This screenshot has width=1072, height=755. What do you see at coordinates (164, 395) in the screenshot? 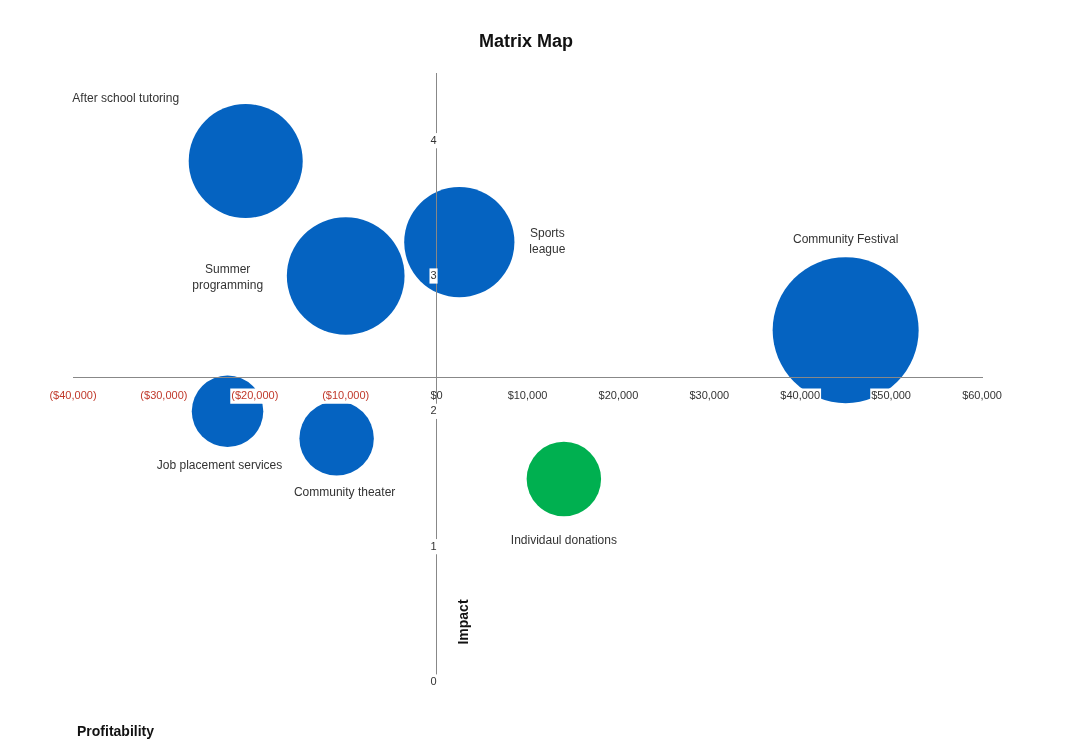
I see `x-tick-label: ($30,000)` at bounding box center [164, 395].